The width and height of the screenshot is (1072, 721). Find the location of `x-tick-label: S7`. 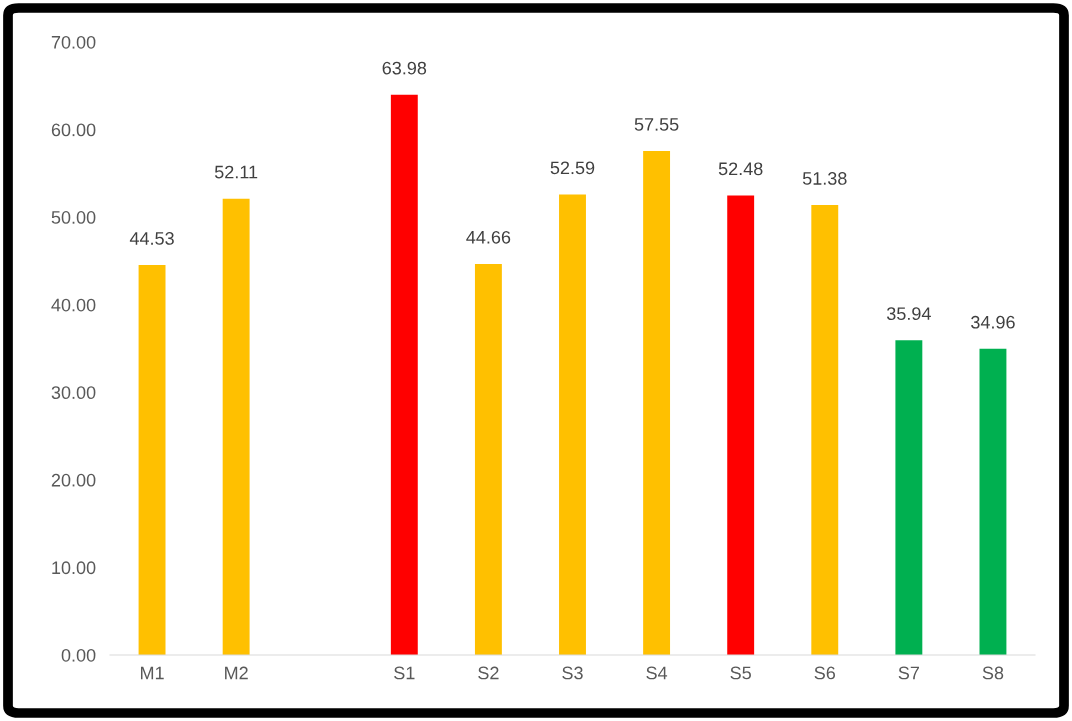

x-tick-label: S7 is located at coordinates (908, 673).